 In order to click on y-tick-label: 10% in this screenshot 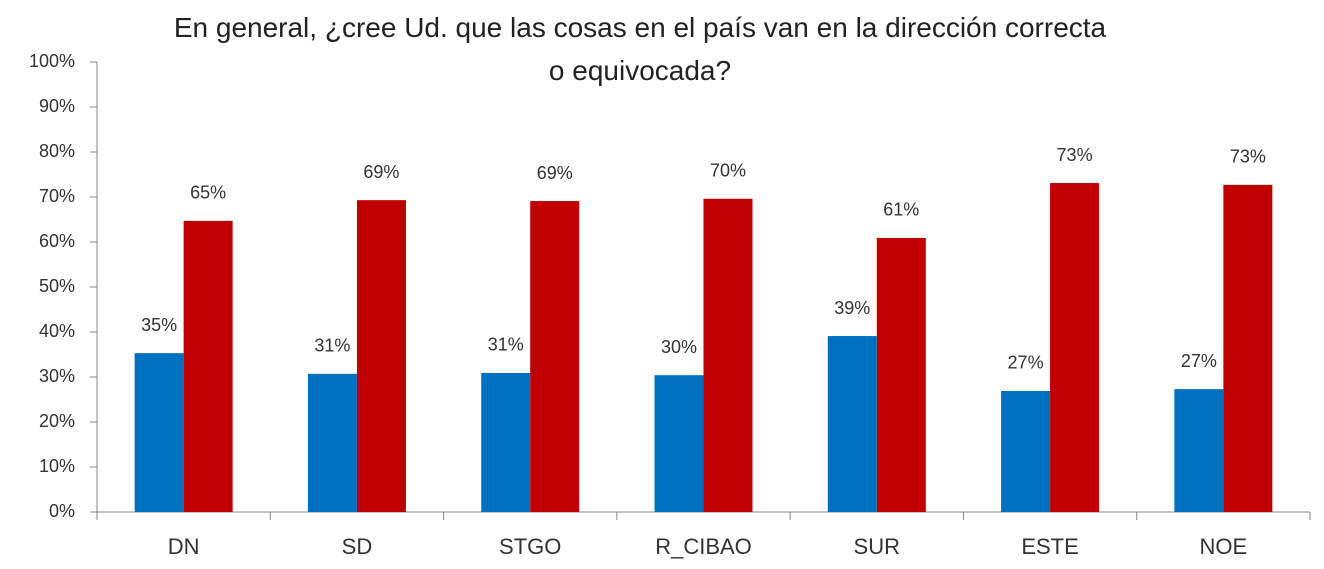, I will do `click(57, 466)`.